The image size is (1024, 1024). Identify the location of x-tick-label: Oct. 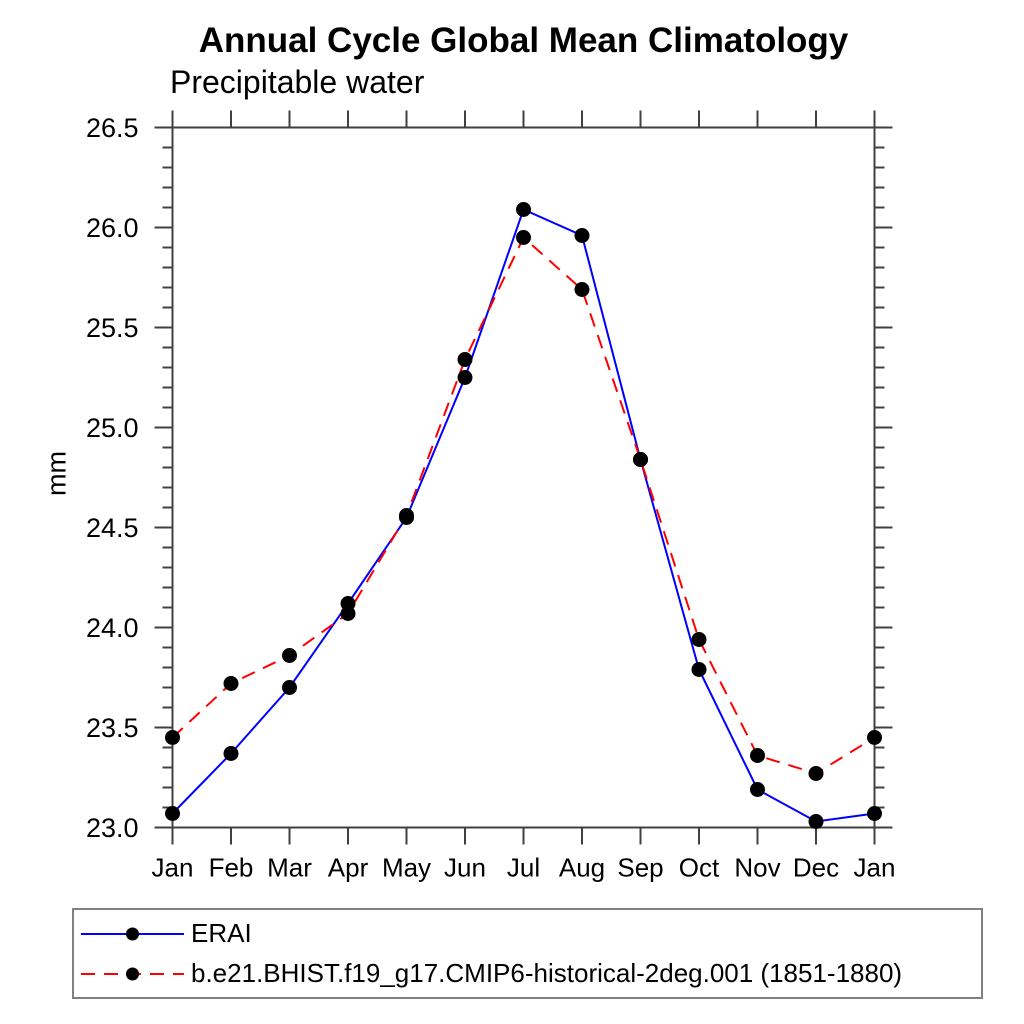
(699, 868).